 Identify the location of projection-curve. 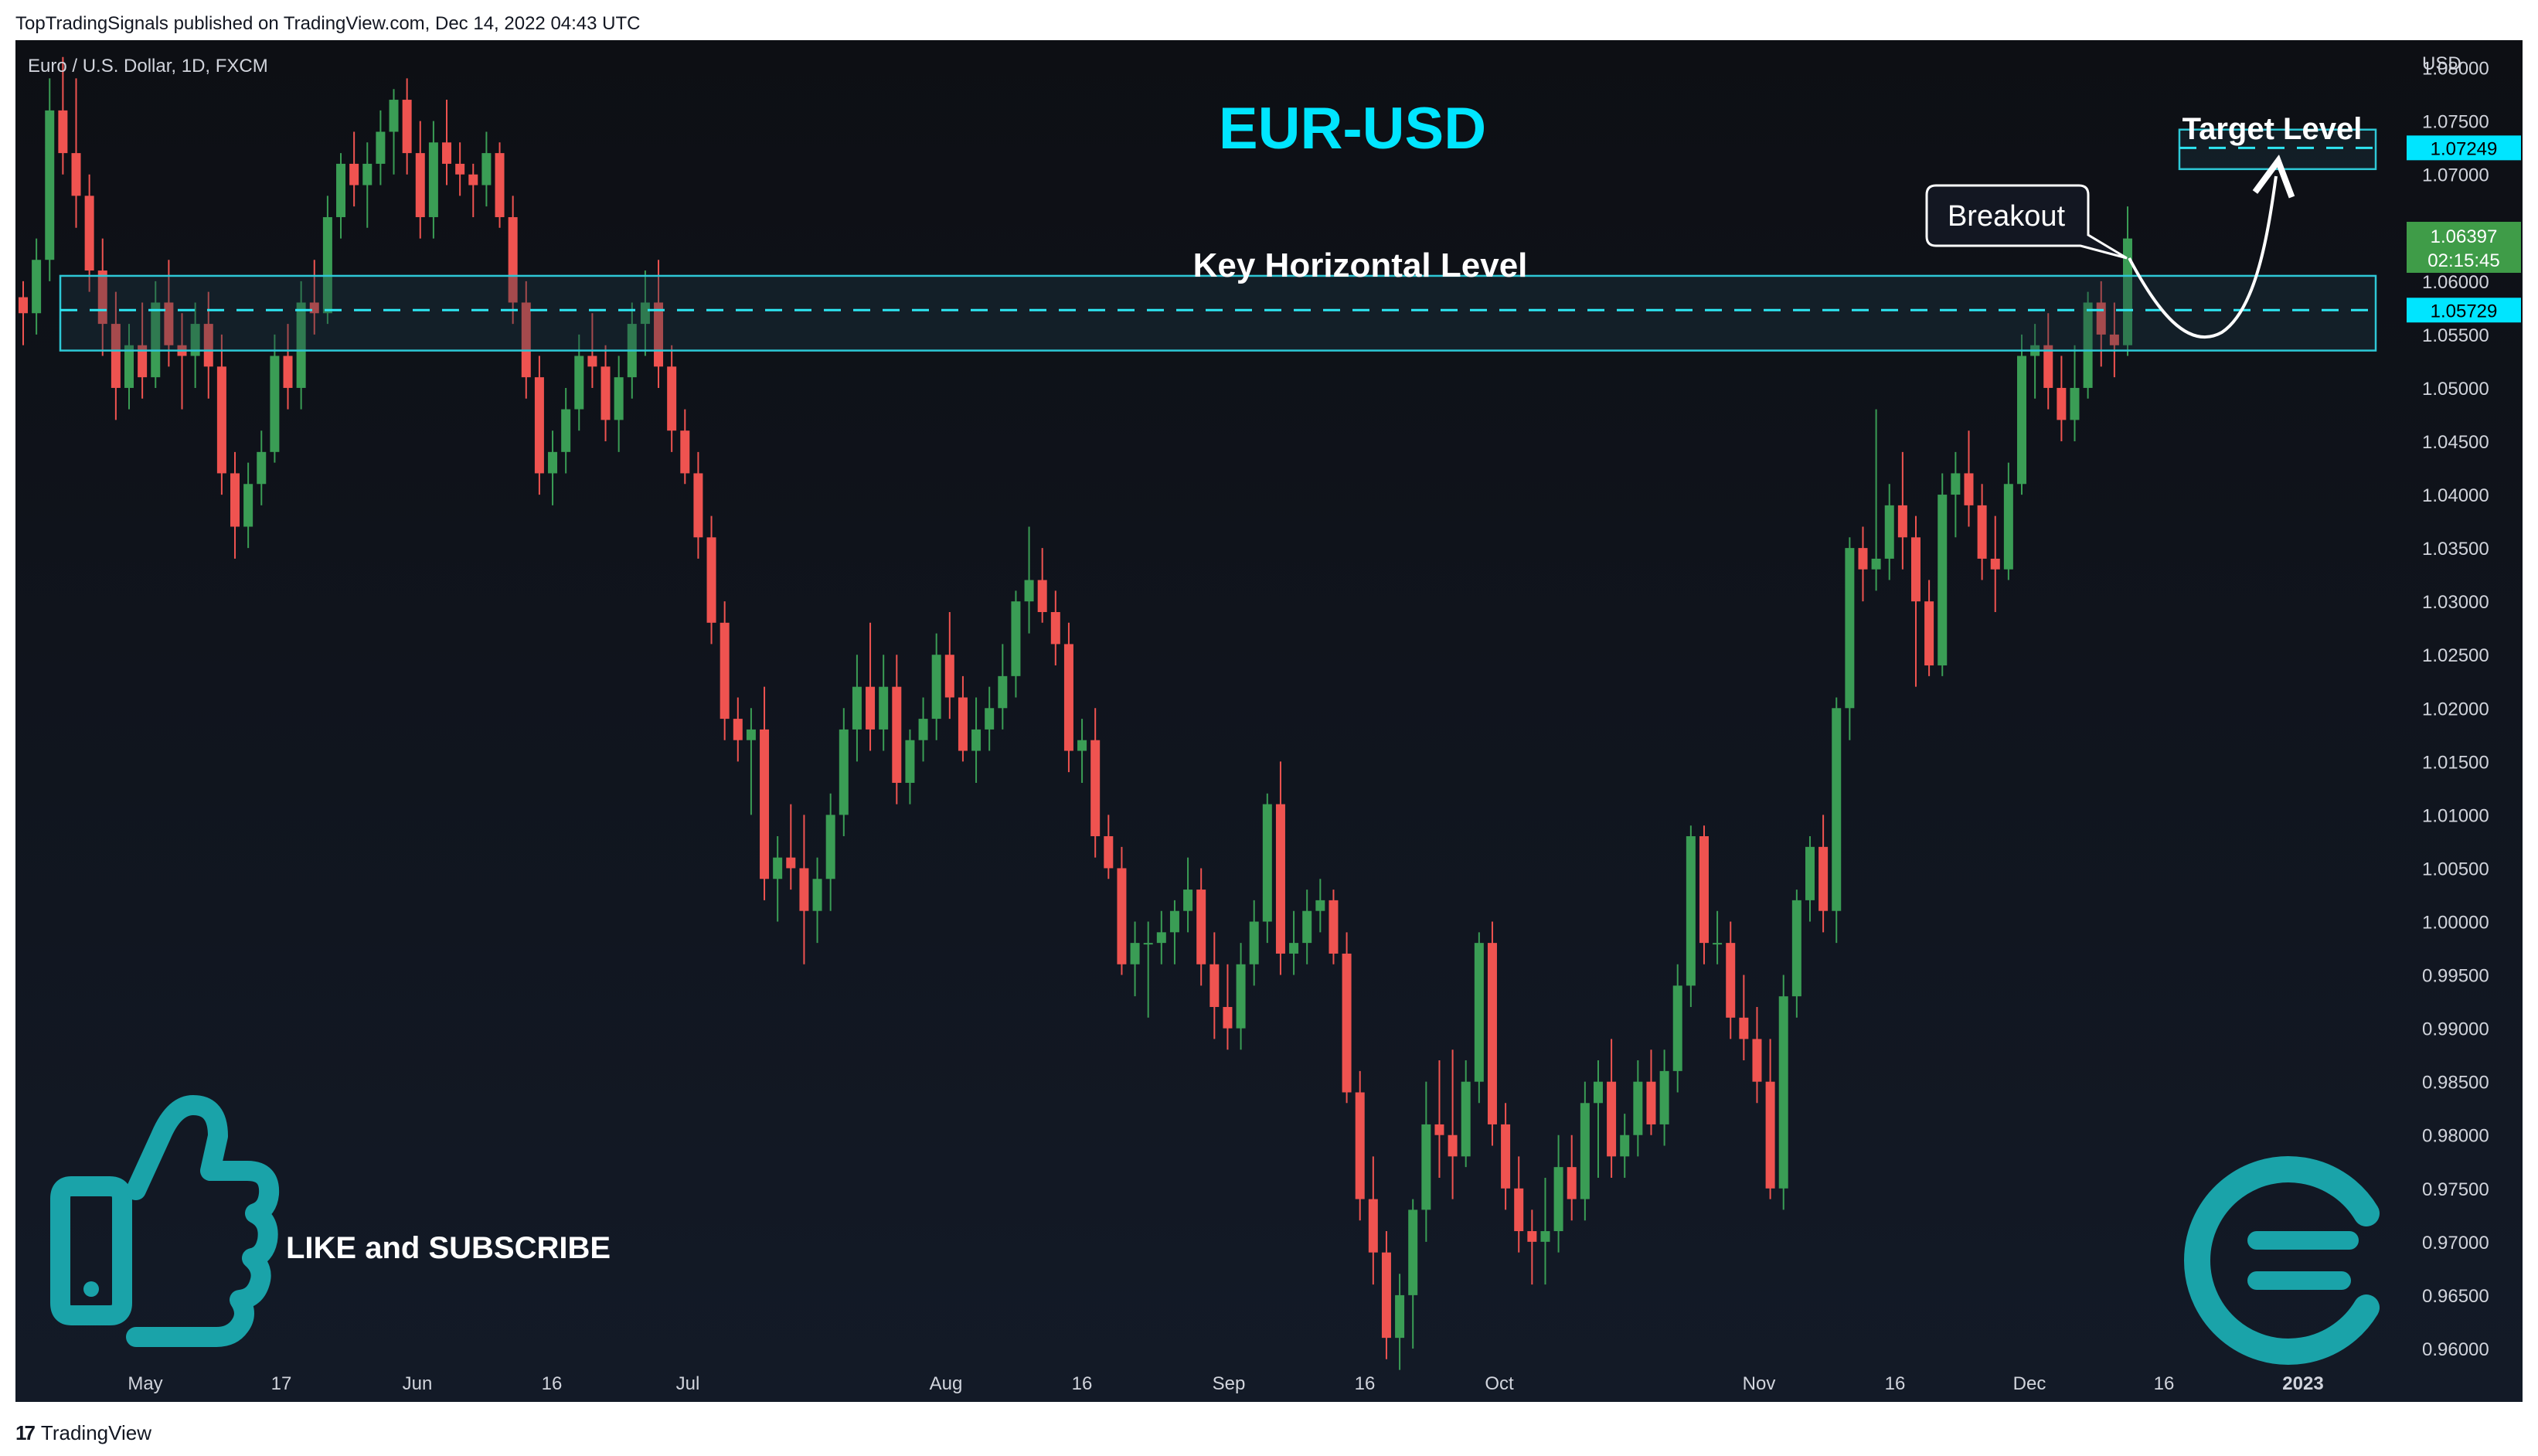
(2202, 258).